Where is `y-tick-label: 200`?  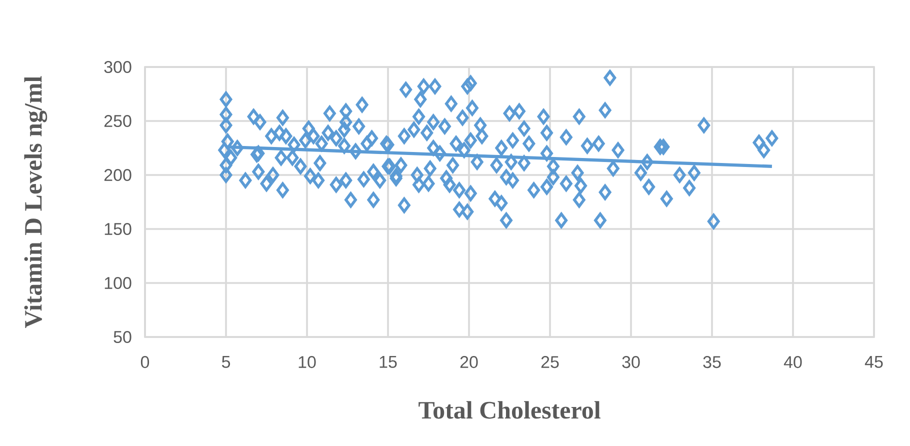 y-tick-label: 200 is located at coordinates (118, 175).